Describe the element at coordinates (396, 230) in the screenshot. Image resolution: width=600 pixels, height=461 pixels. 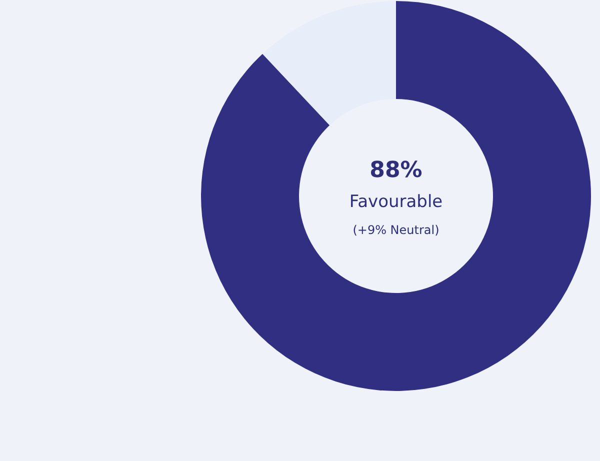
I see `text: (+9% Neutral)` at that location.